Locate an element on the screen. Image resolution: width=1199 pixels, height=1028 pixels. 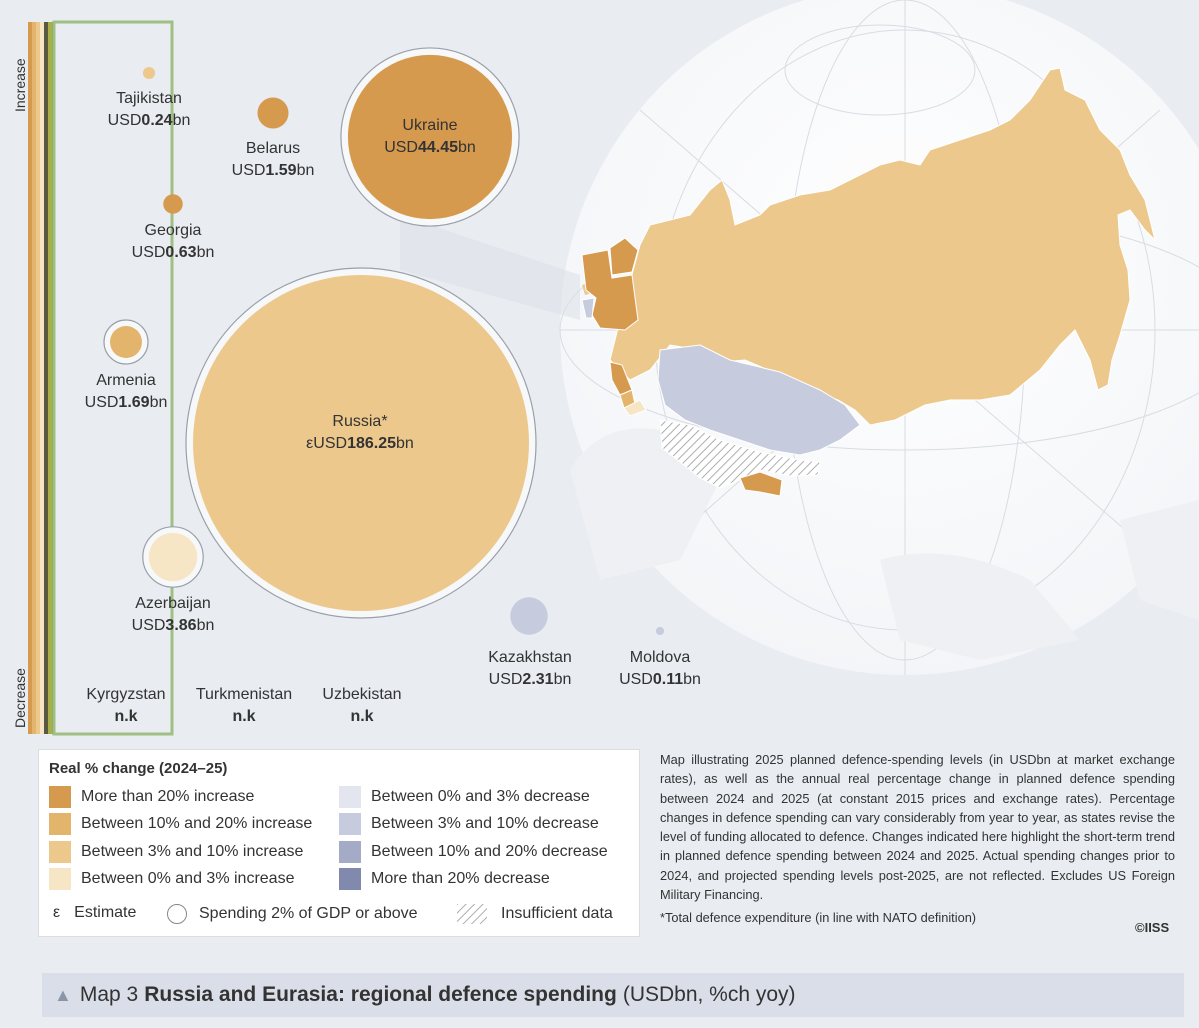
caption-map-number: Map 3 is located at coordinates (109, 994).